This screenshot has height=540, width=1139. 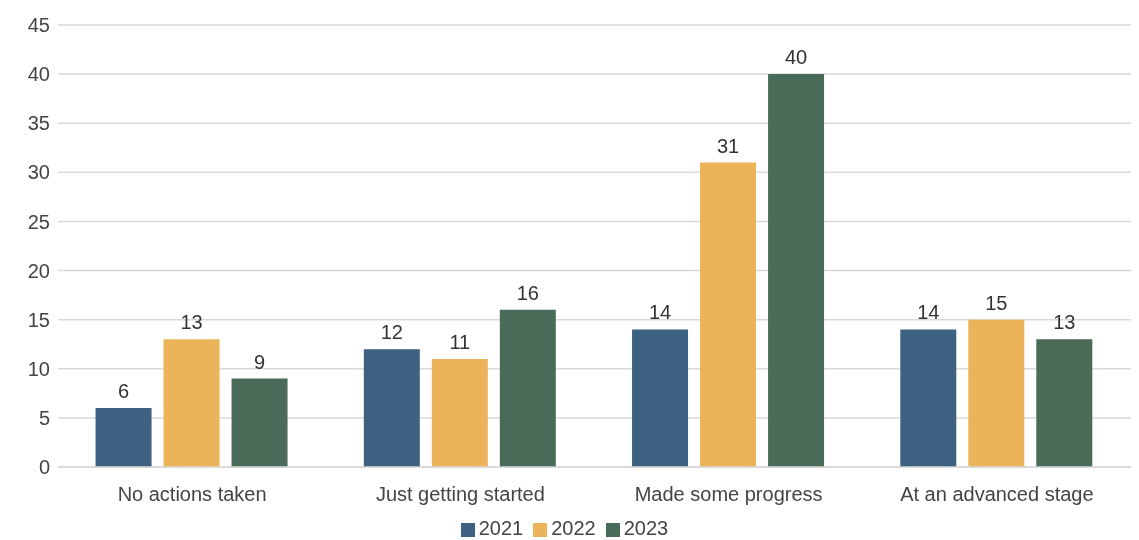 What do you see at coordinates (996, 302) in the screenshot?
I see `data-label: 15` at bounding box center [996, 302].